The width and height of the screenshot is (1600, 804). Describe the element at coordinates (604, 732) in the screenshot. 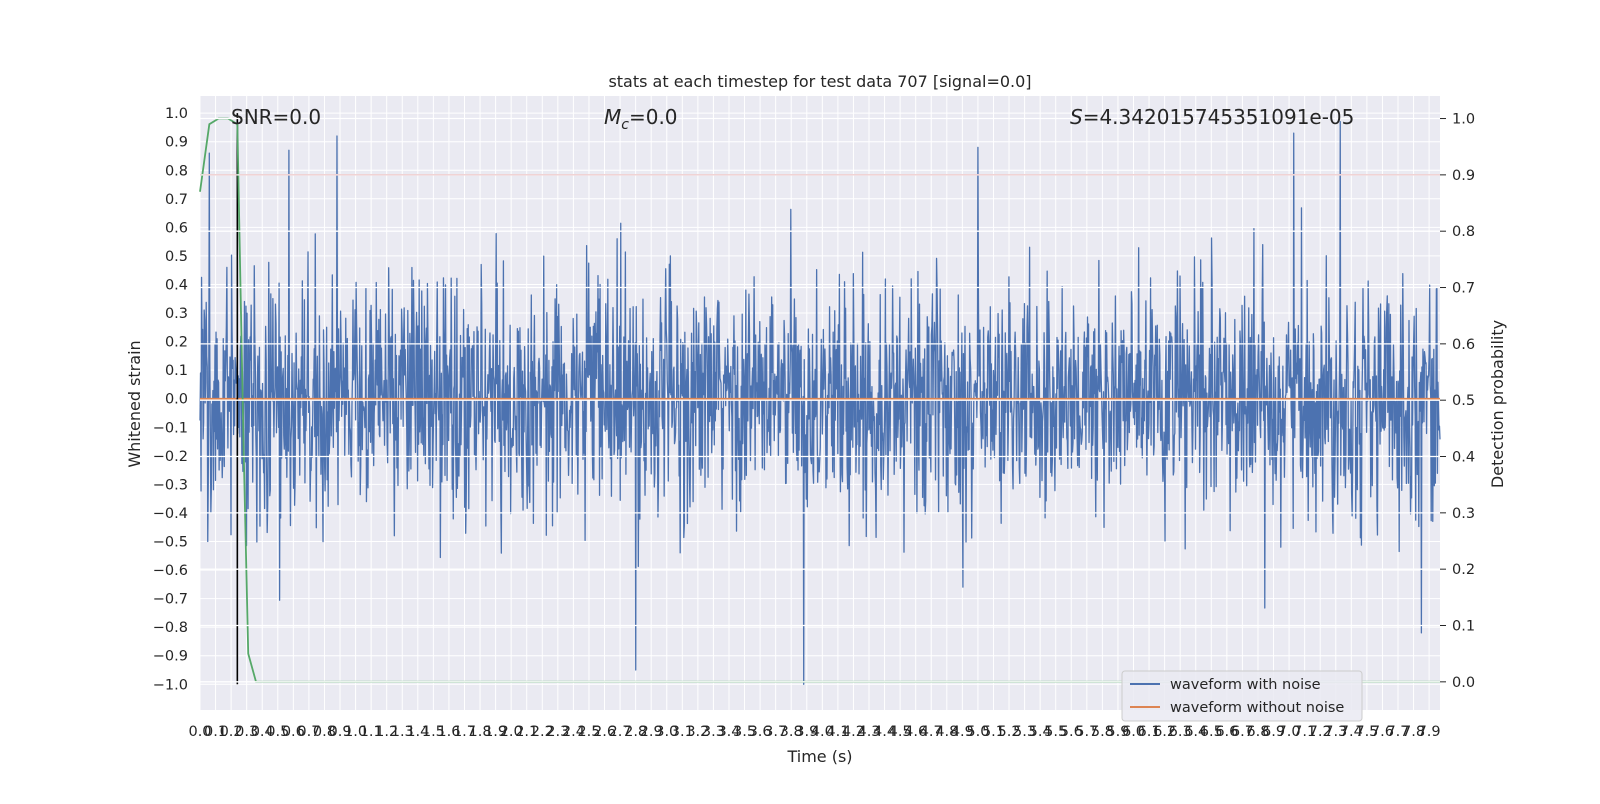

I see `x-tick-label: 2.6` at that location.